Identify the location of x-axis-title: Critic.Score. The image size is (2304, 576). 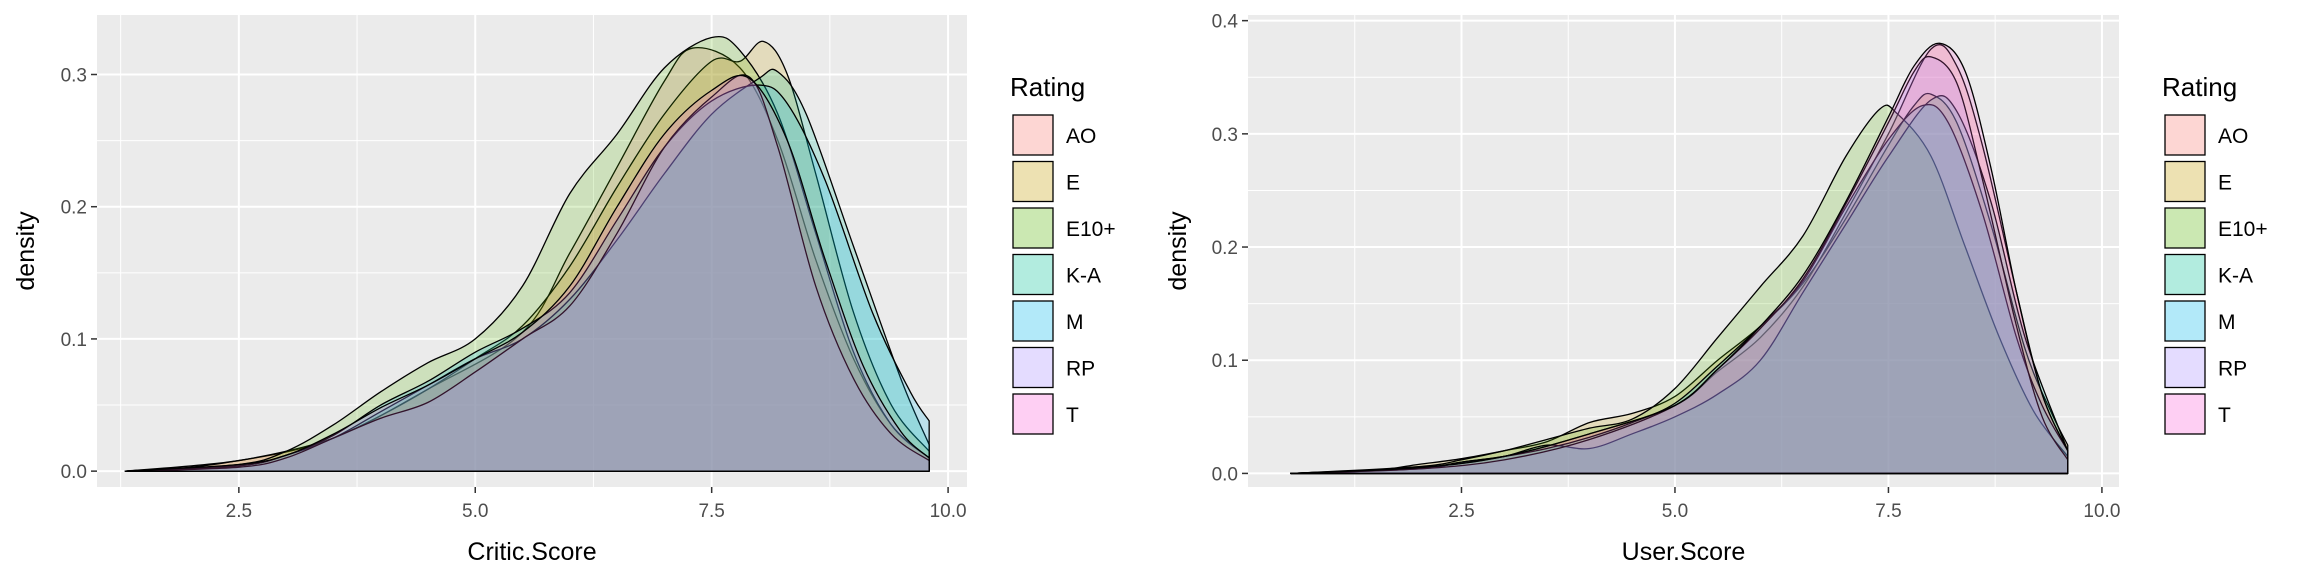
(531, 552).